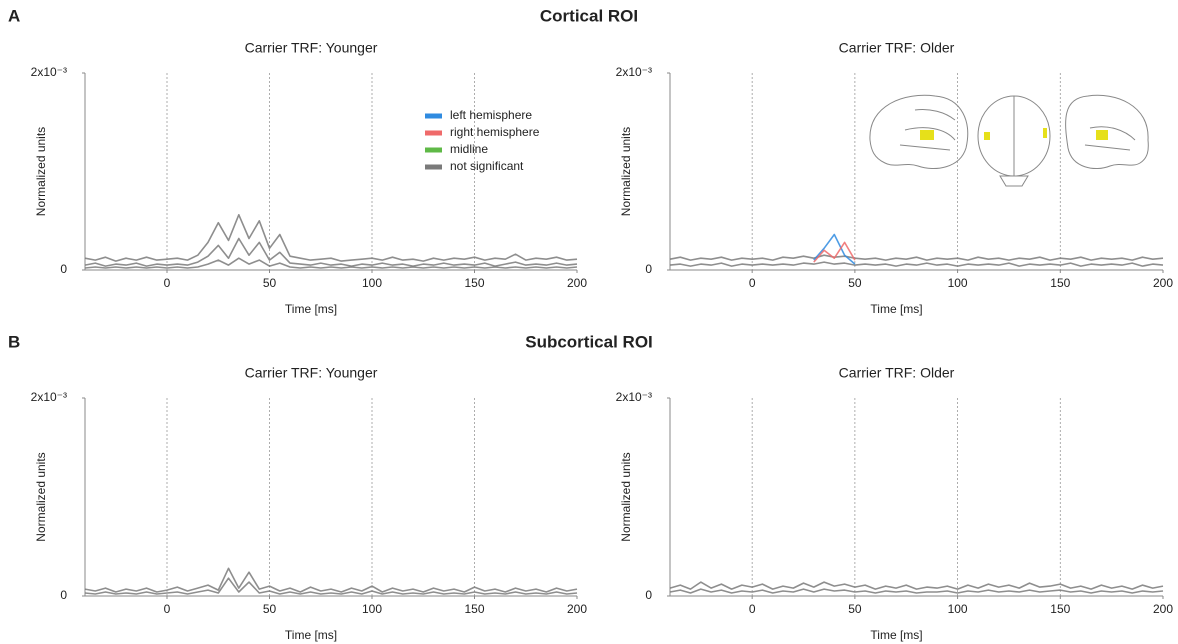  I want to click on brain-inset, so click(1009, 140).